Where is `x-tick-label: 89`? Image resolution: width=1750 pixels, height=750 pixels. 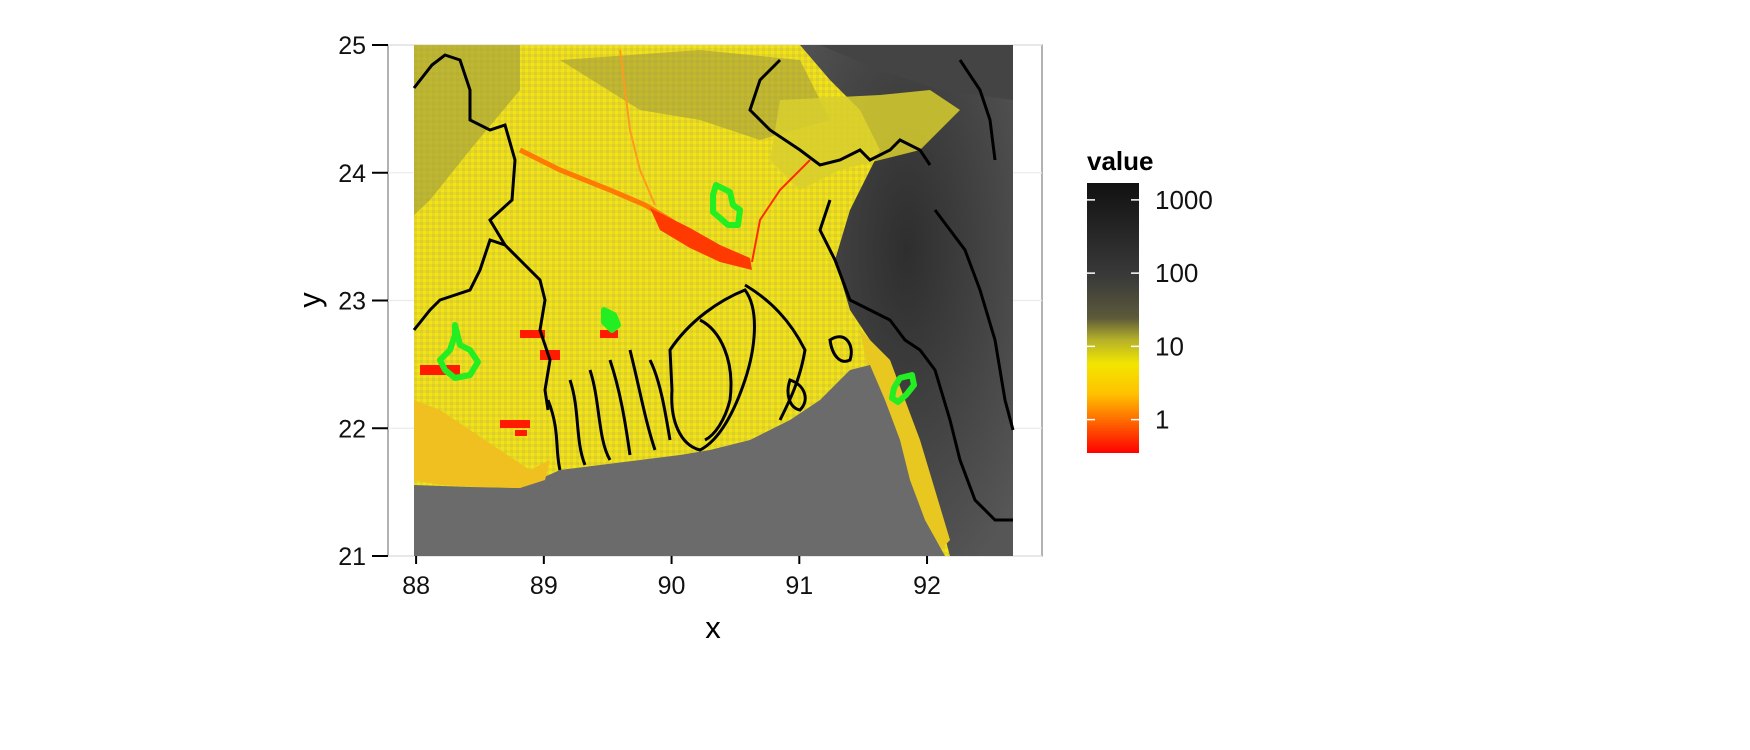
x-tick-label: 89 is located at coordinates (544, 586).